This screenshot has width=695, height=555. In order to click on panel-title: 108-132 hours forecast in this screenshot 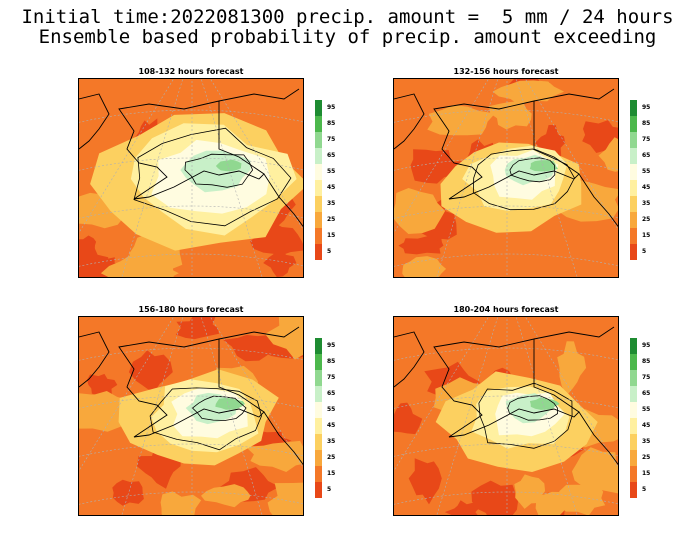, I will do `click(191, 71)`.